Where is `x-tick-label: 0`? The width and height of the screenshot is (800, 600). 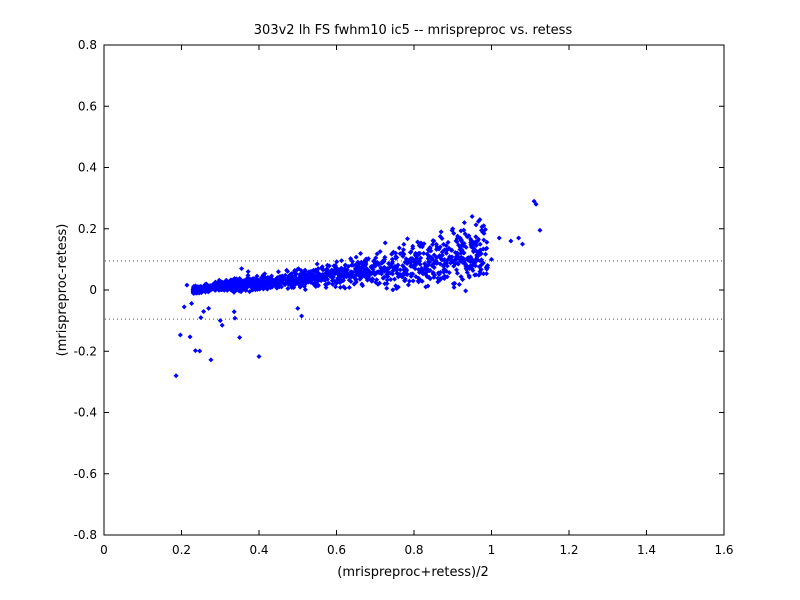
x-tick-label: 0 is located at coordinates (104, 550).